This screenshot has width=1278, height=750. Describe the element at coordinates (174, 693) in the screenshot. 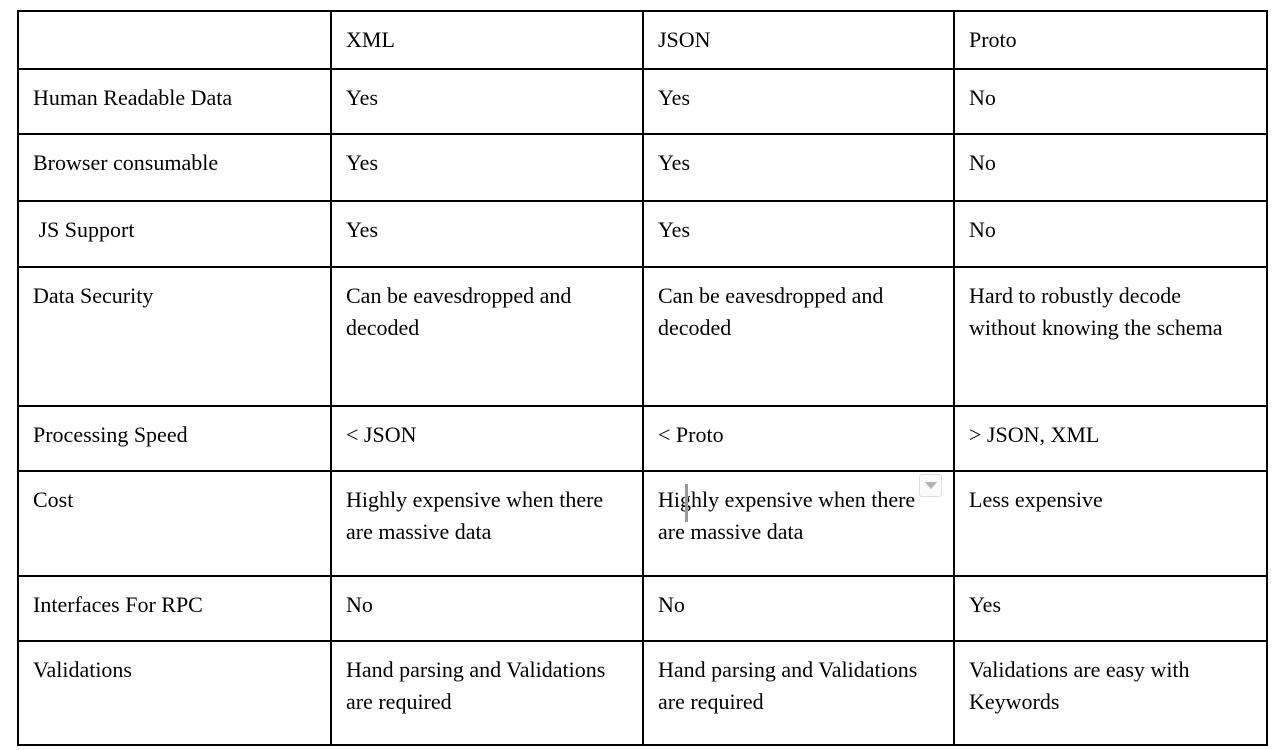

I see `row-label: Validations` at that location.